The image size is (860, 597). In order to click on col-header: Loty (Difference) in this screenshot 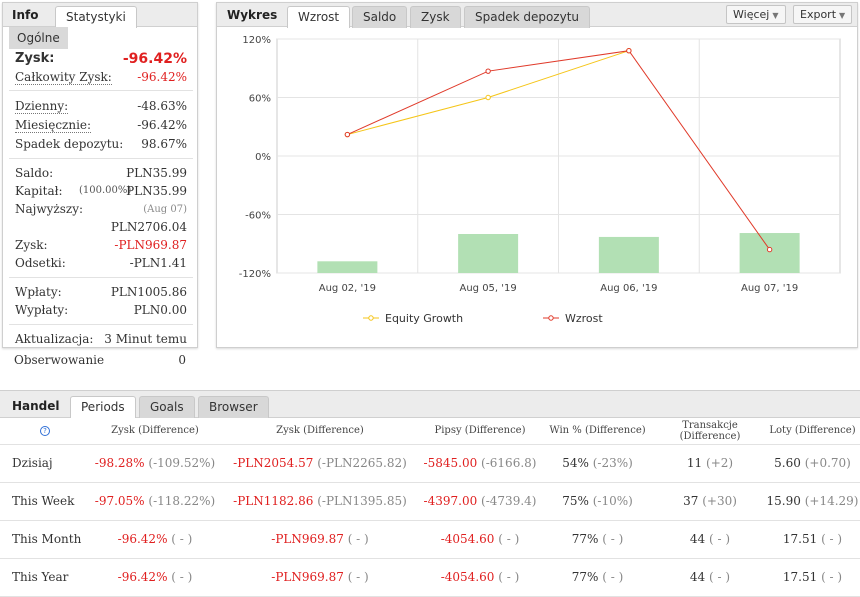, I will do `click(812, 431)`.